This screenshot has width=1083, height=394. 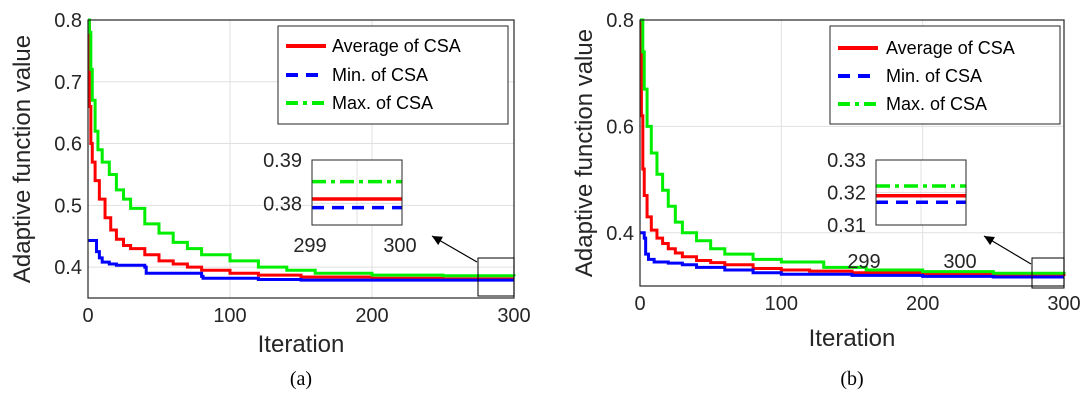 I want to click on inset-zoom: 0.31 0.32 0.33 299 300, so click(x=902, y=211).